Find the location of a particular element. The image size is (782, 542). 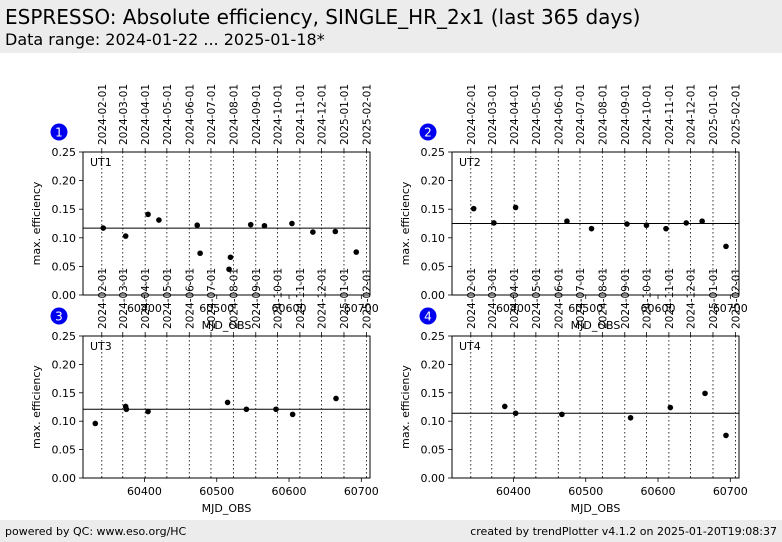

panel-number: 2 is located at coordinates (428, 133).